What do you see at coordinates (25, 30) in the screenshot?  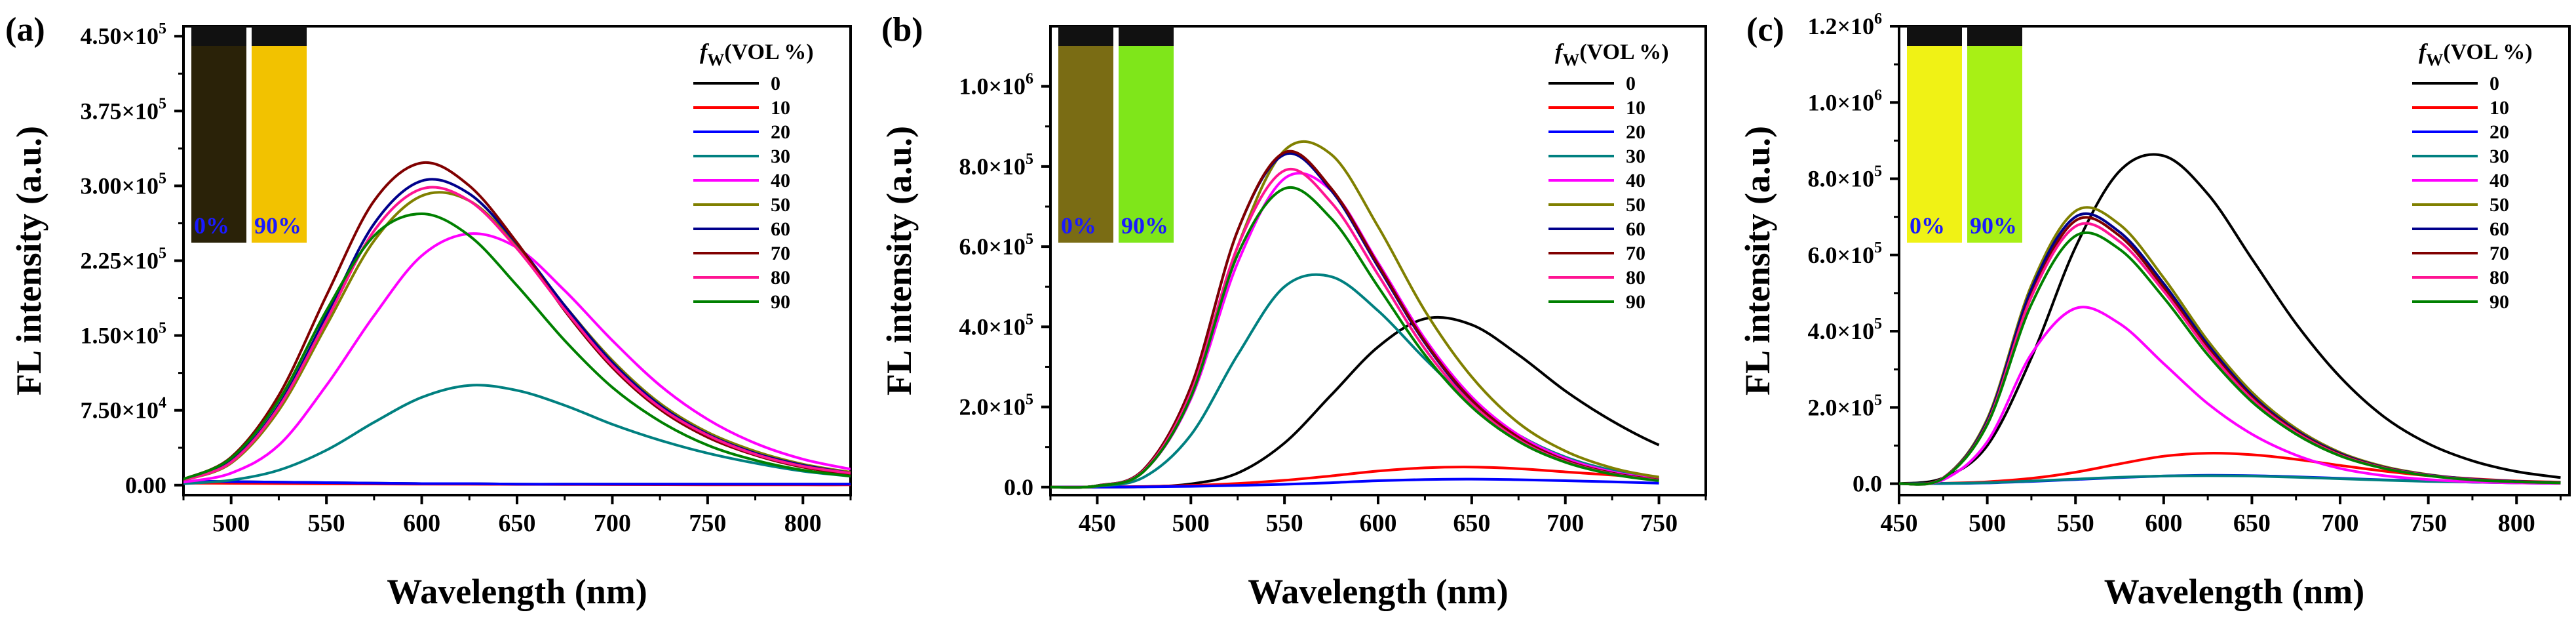 I see `panel-label: (a)` at bounding box center [25, 30].